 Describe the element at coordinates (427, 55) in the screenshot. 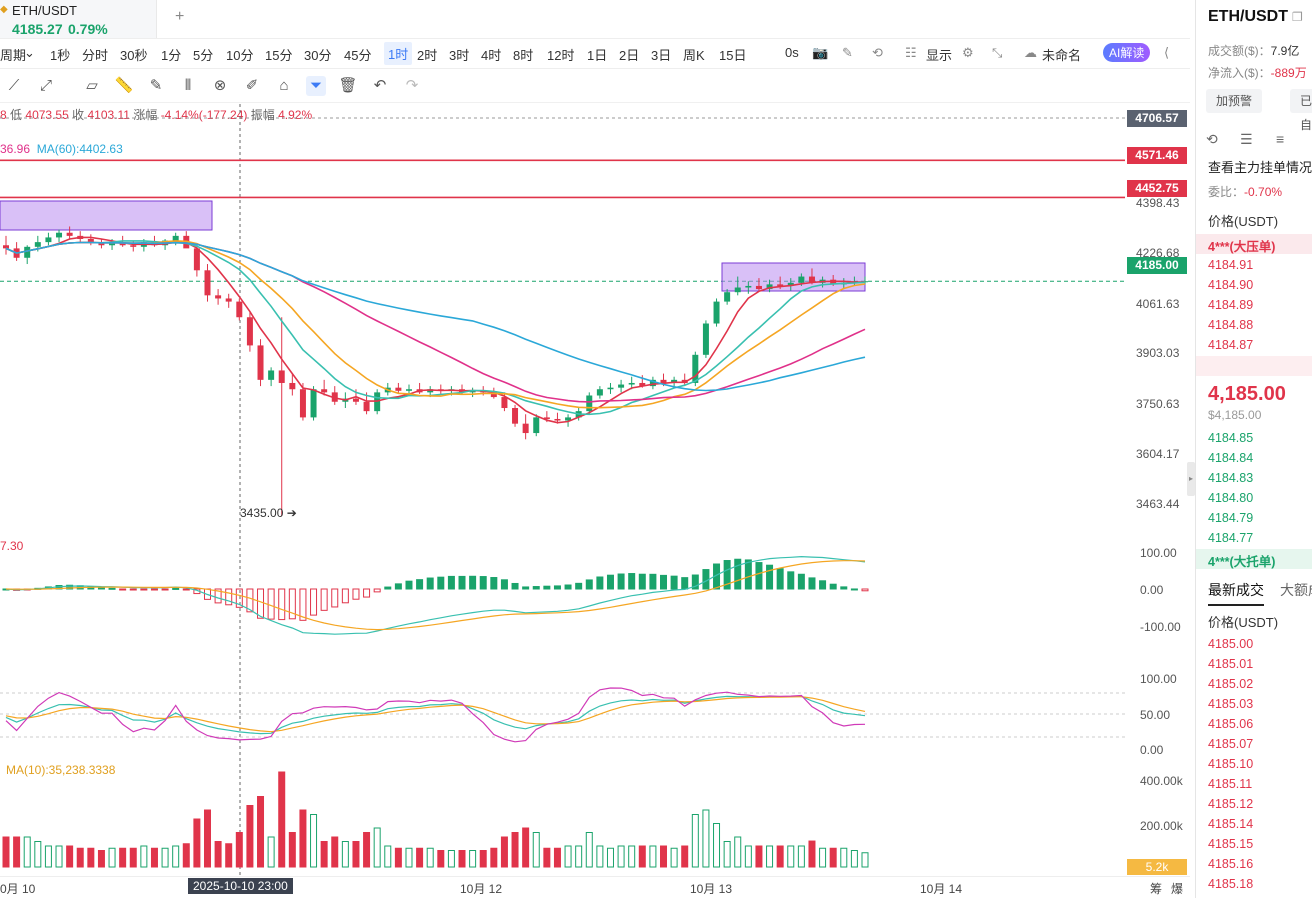

I see `interval-10: 2时` at that location.